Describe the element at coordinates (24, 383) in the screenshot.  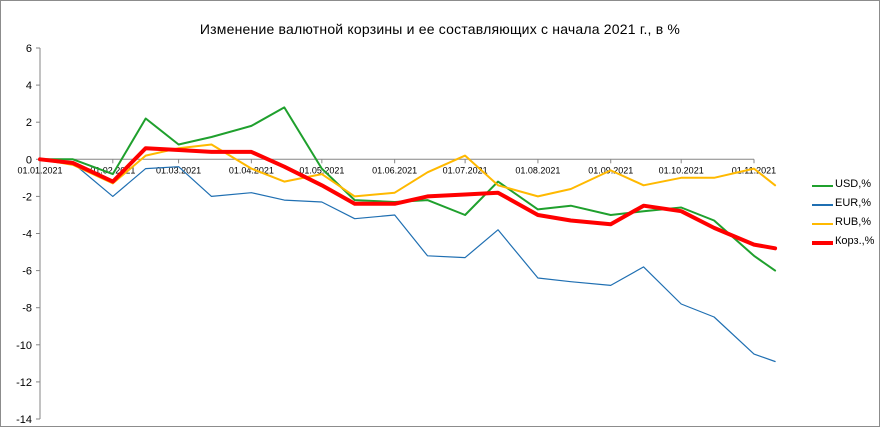
I see `y-tick-label: -12` at that location.